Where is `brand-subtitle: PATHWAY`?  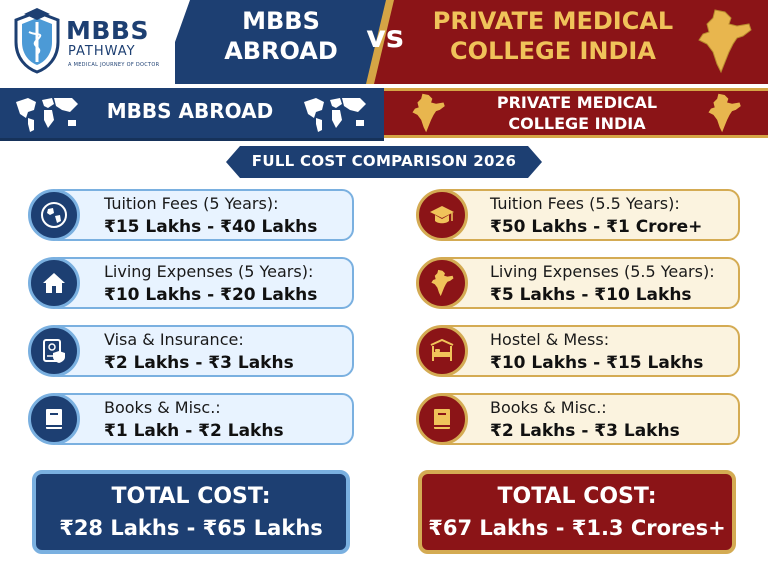 brand-subtitle: PATHWAY is located at coordinates (102, 51).